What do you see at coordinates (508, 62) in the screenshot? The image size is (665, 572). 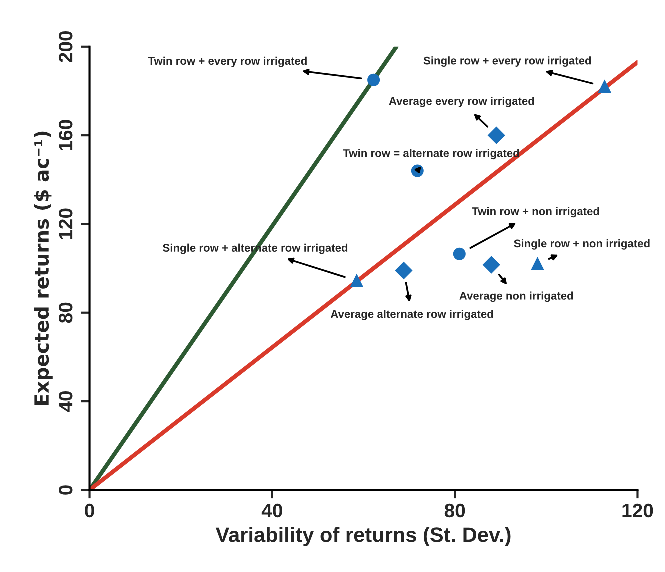 I see `series-label: Single row + every row irrigated` at bounding box center [508, 62].